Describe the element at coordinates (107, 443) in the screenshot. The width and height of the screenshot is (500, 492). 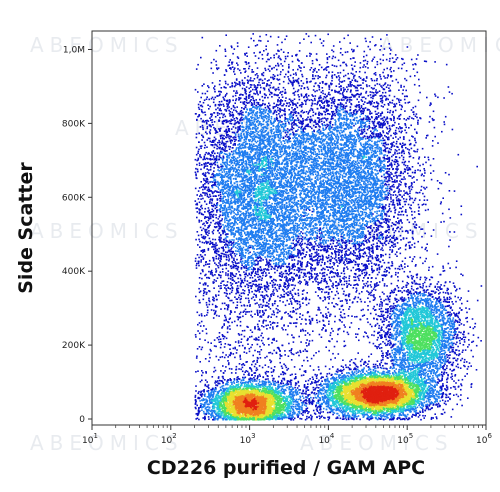
I see `watermark-text: ABEOMICS` at that location.